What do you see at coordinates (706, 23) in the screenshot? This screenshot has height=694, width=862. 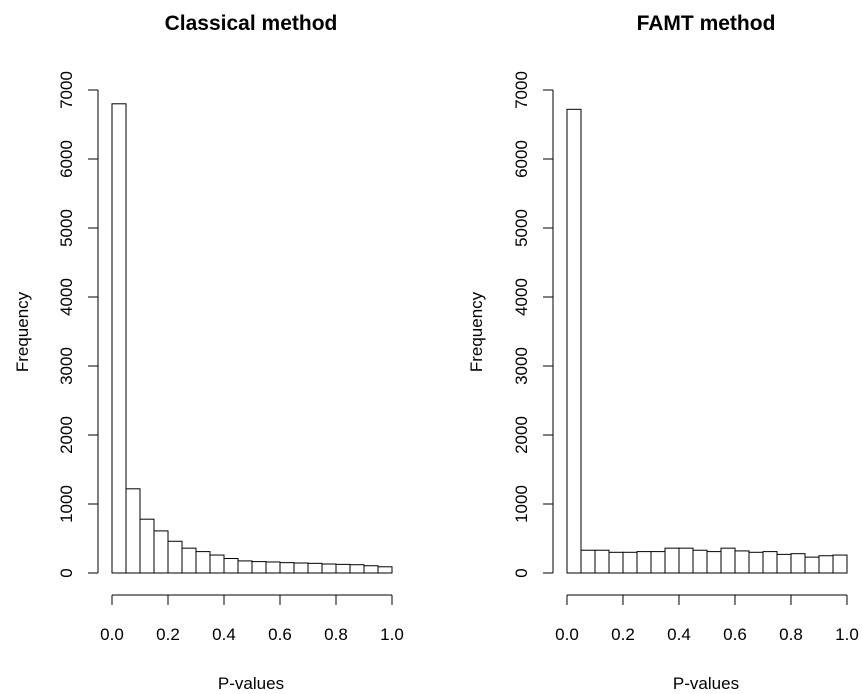 I see `chart-title: FAMT method` at bounding box center [706, 23].